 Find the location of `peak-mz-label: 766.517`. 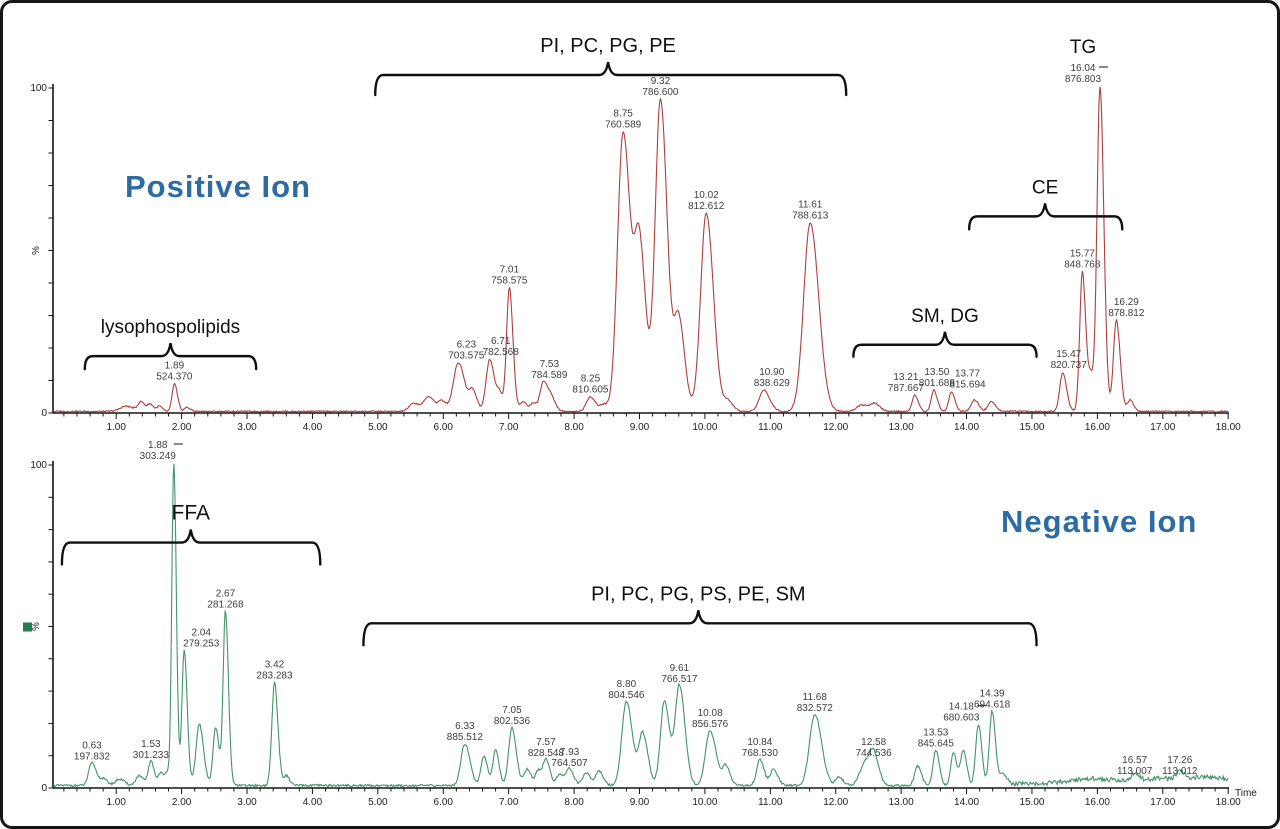

peak-mz-label: 766.517 is located at coordinates (679, 679).